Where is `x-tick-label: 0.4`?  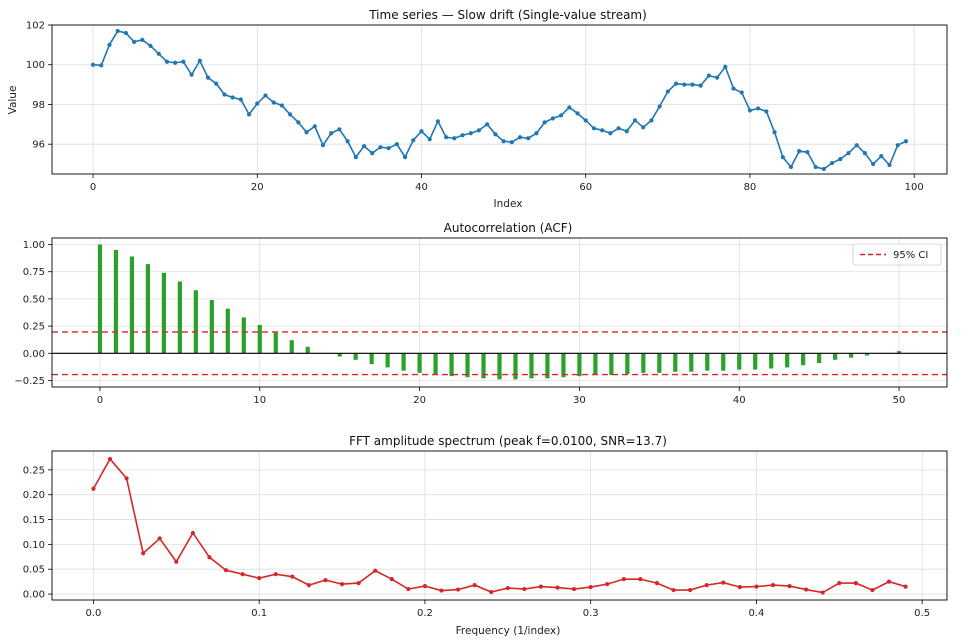 x-tick-label: 0.4 is located at coordinates (756, 613).